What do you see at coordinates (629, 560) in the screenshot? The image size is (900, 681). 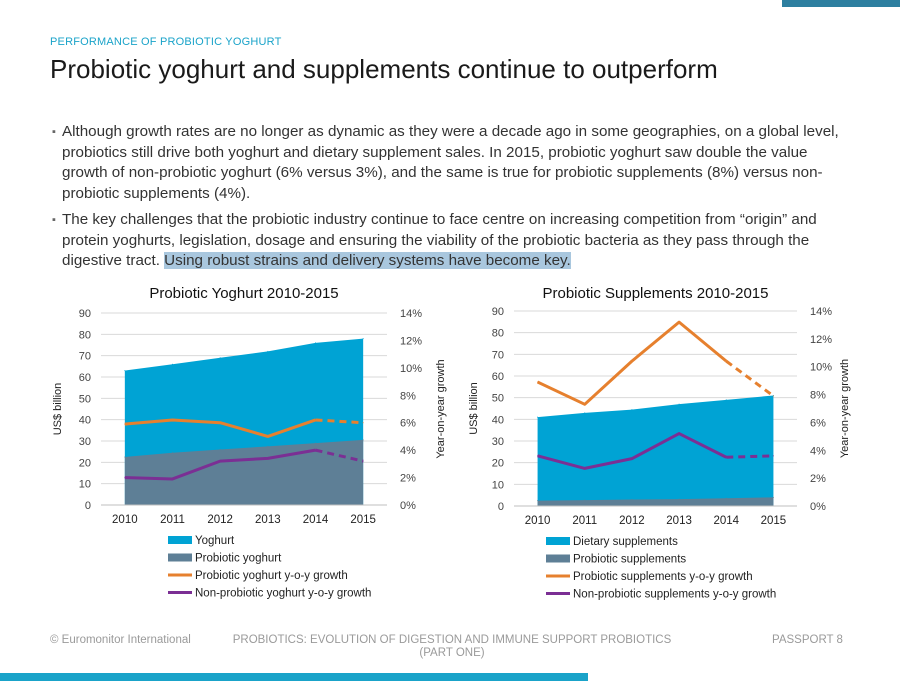 I see `legend-label: Probiotic supplements` at bounding box center [629, 560].